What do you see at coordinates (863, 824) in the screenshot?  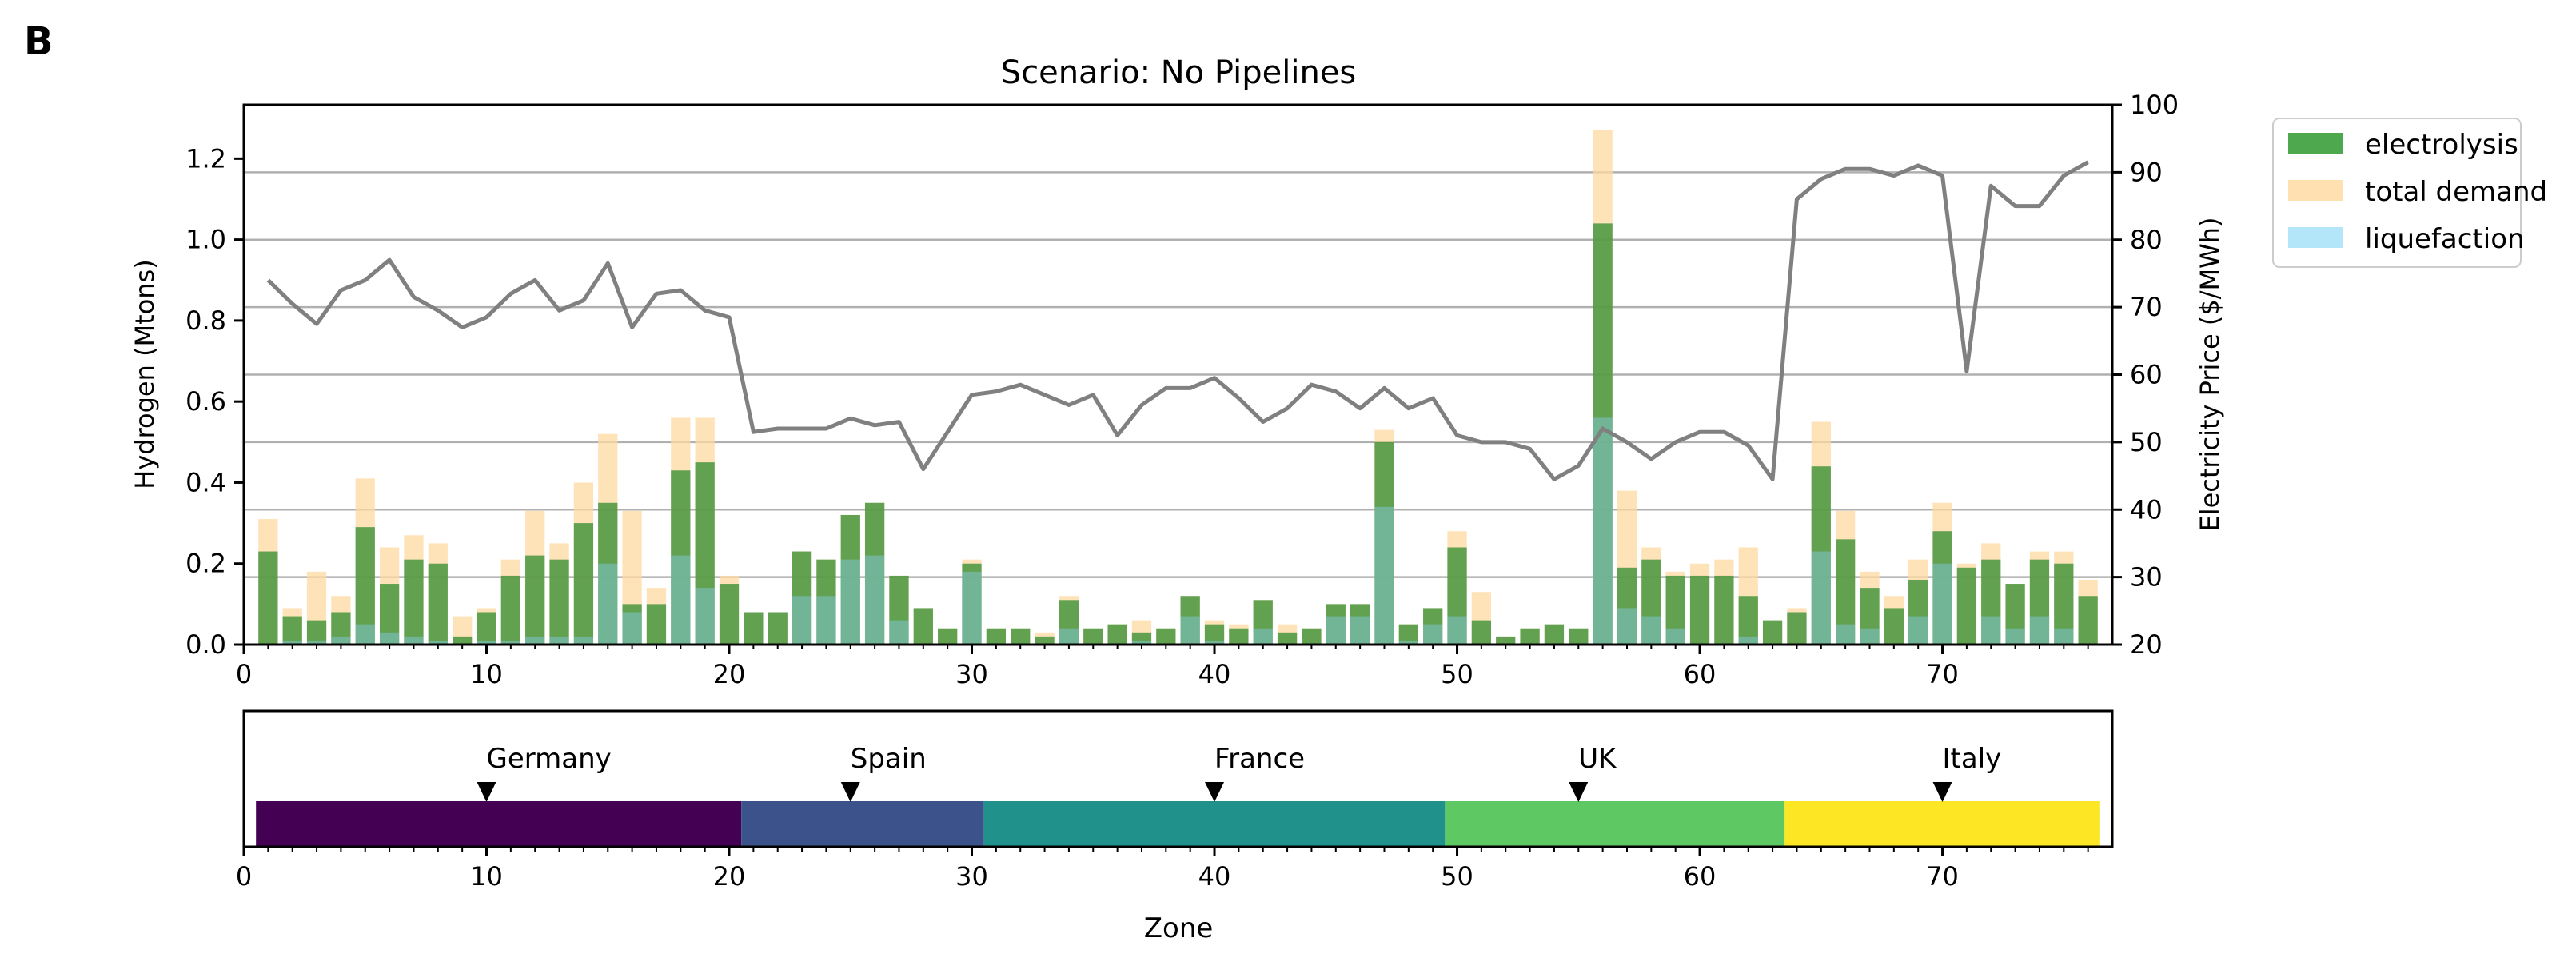 I see `zone-segment-spain` at bounding box center [863, 824].